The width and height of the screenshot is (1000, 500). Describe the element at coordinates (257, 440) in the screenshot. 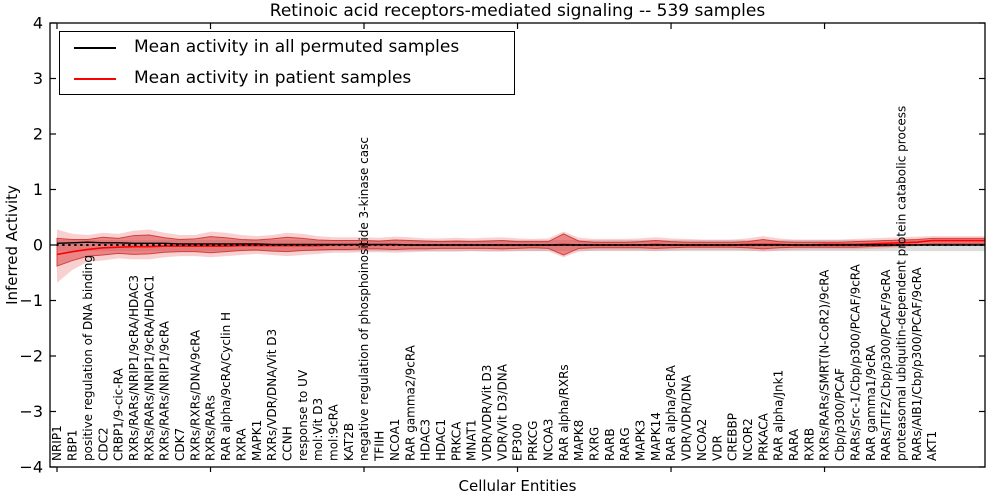

I see `x-tick-label: MAPK1` at that location.